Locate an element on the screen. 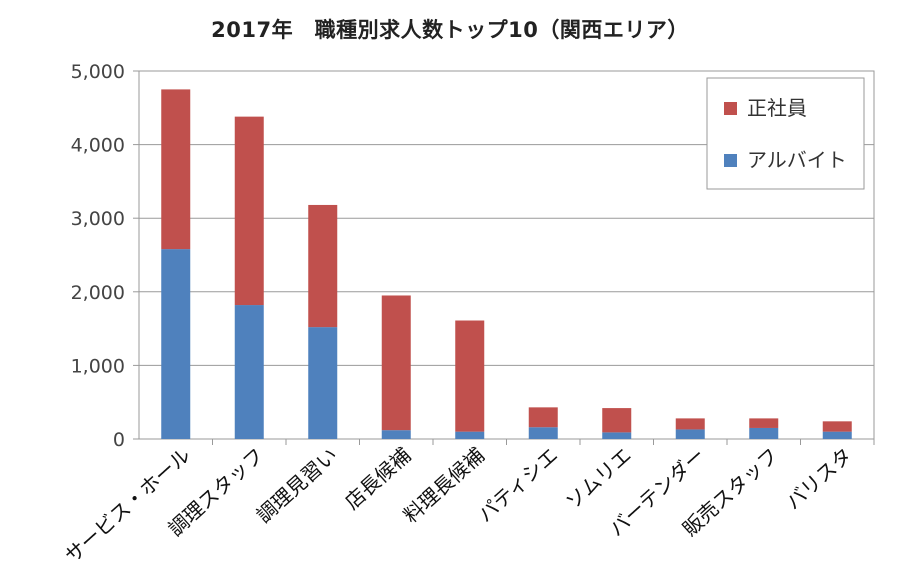 This screenshot has width=900, height=588. x-tick-label: サービス・ホール is located at coordinates (127, 505).